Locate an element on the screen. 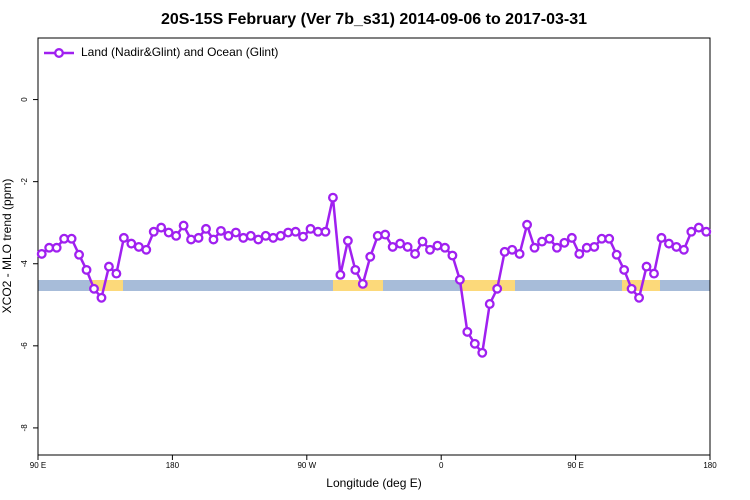  y-tick-label: -8 is located at coordinates (24, 428).